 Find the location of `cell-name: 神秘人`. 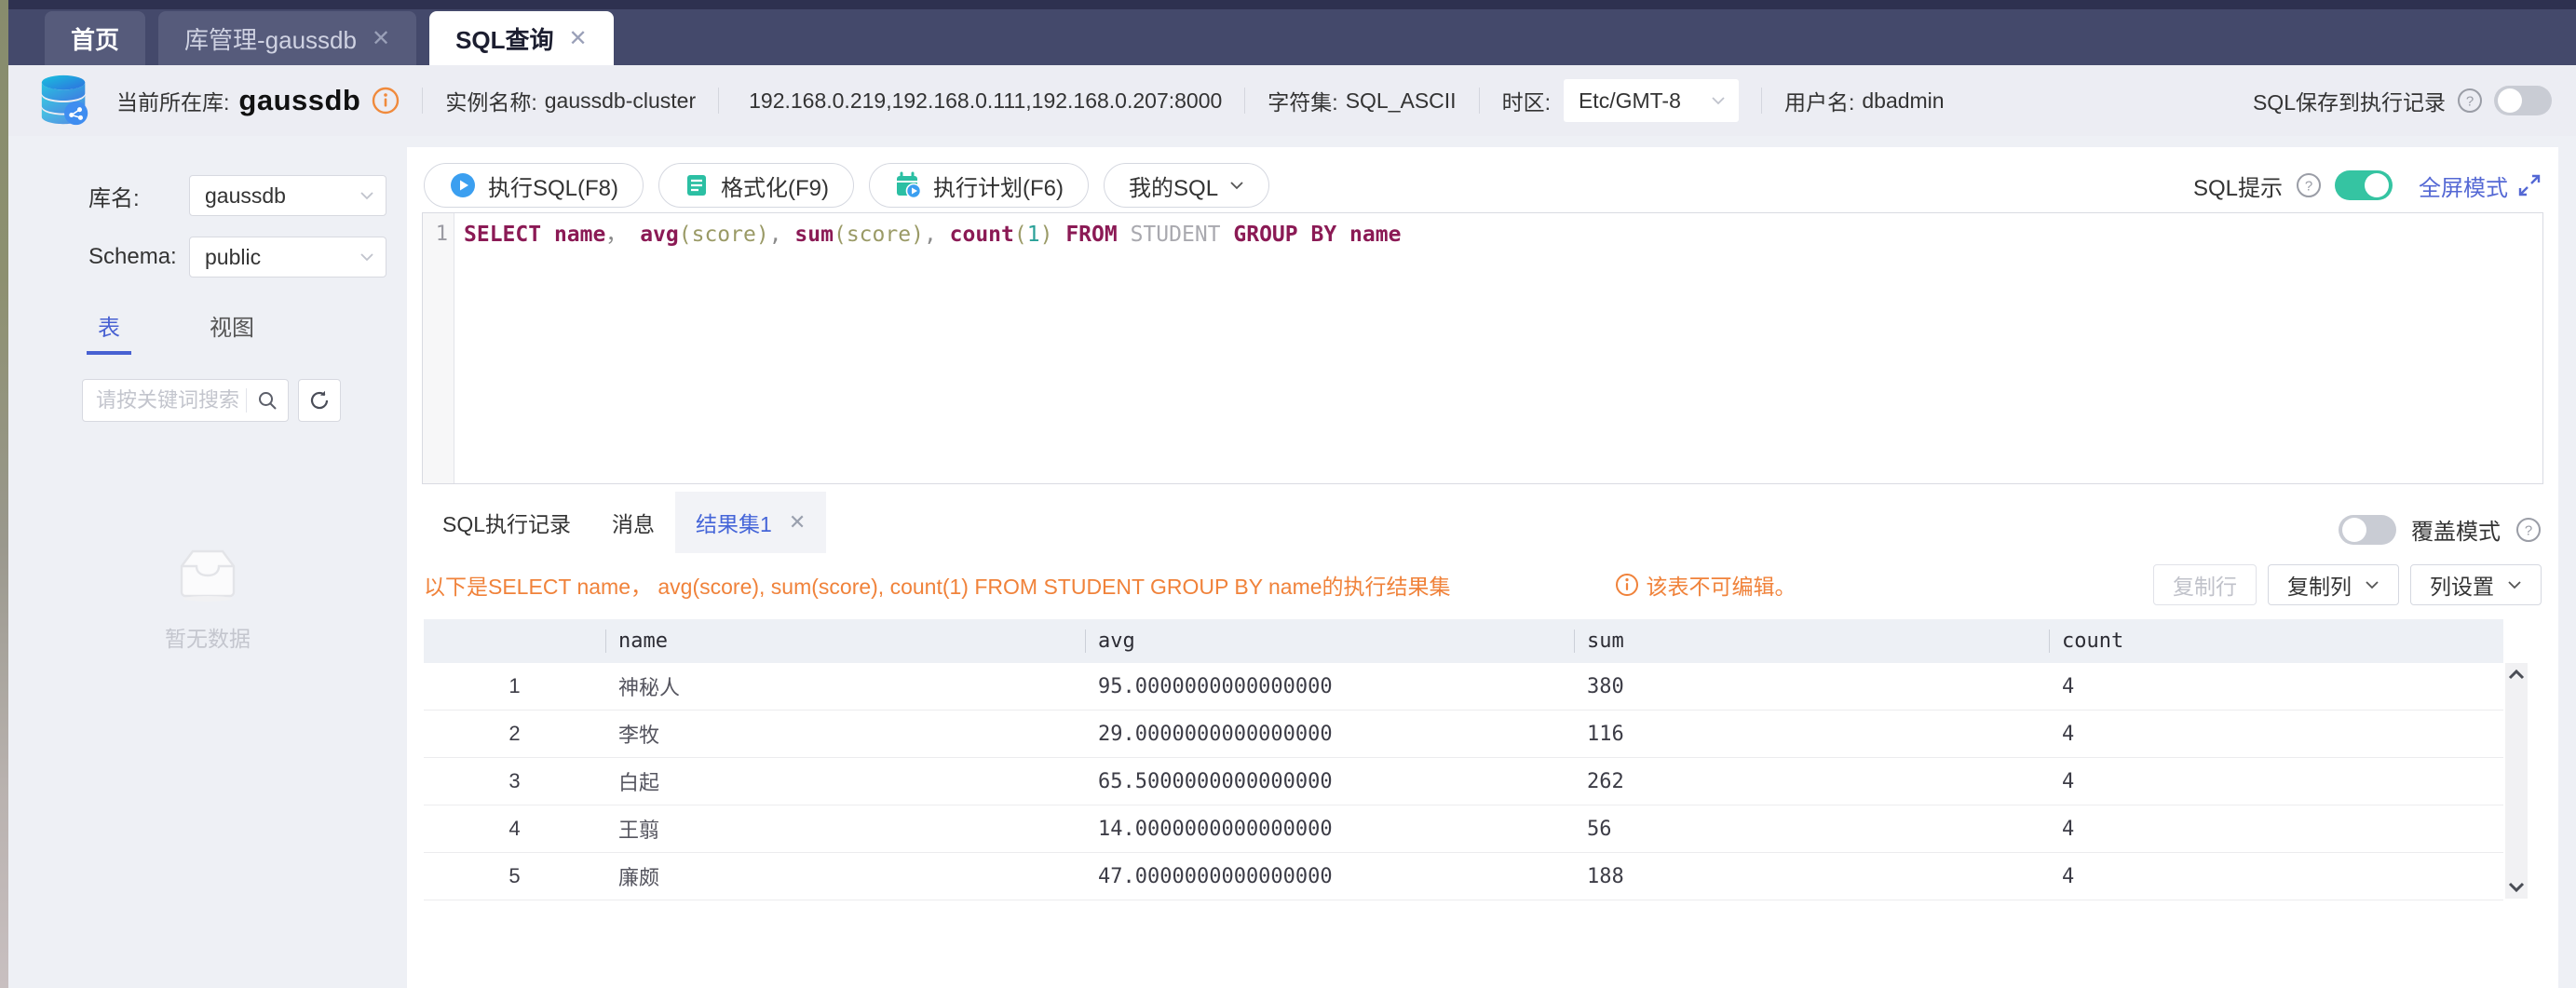

cell-name: 神秘人 is located at coordinates (649, 687).